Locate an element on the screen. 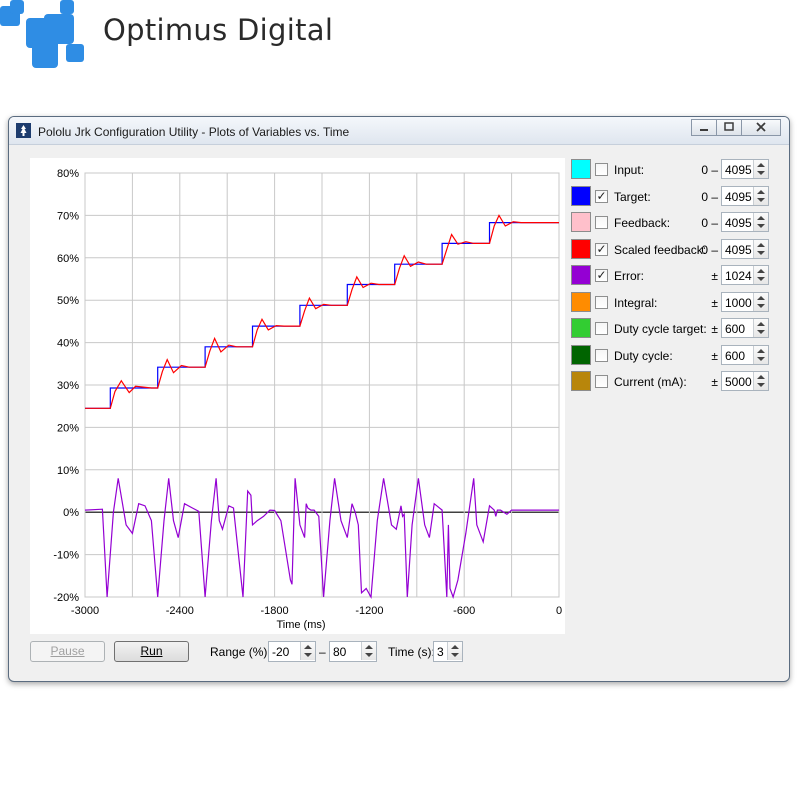  window-controls is located at coordinates (736, 128).